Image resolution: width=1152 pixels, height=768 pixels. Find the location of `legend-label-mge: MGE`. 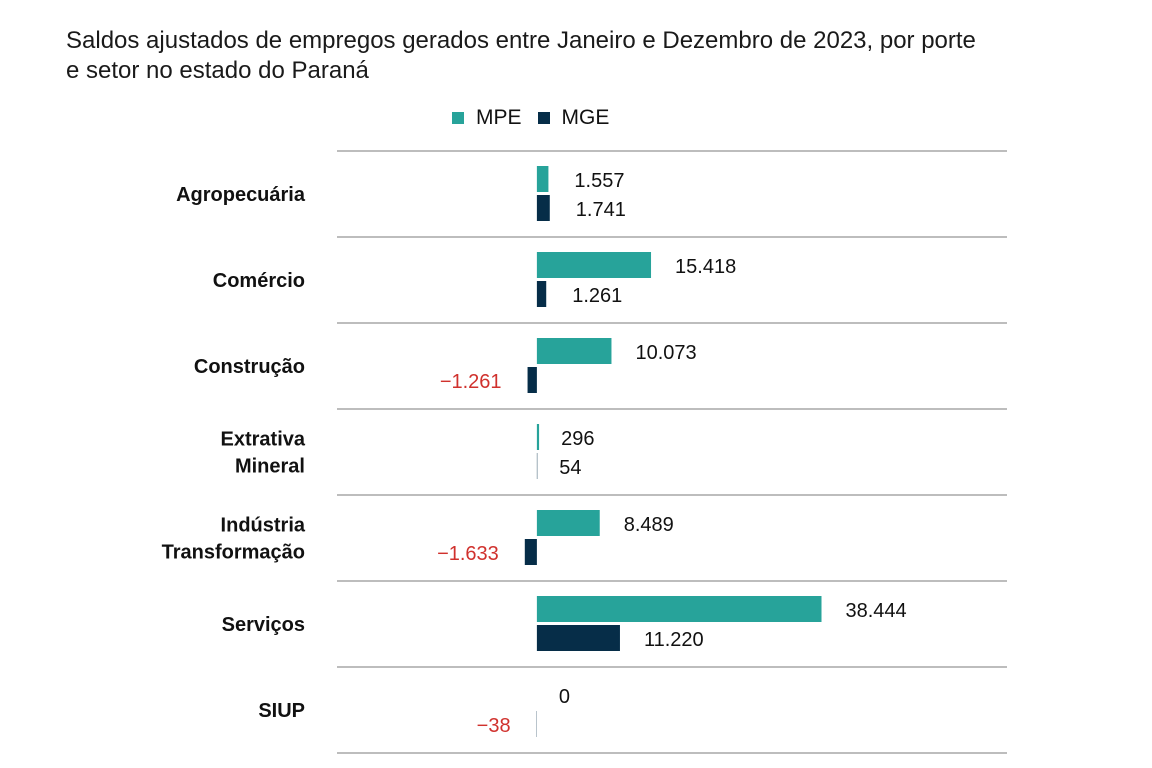

legend-label-mge: MGE is located at coordinates (585, 117).